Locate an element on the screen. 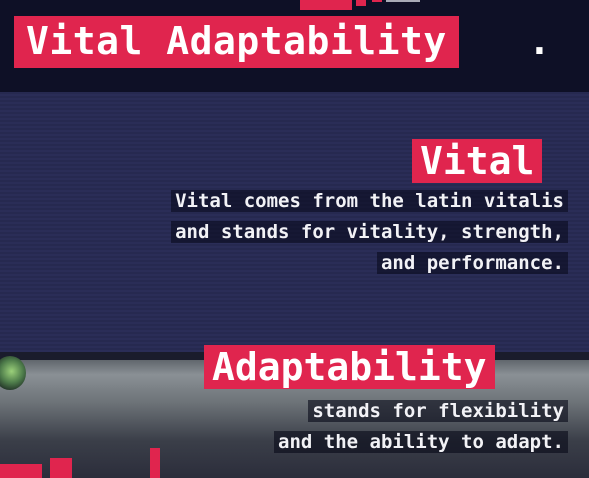  section-heading-vital: Vital is located at coordinates (477, 161).